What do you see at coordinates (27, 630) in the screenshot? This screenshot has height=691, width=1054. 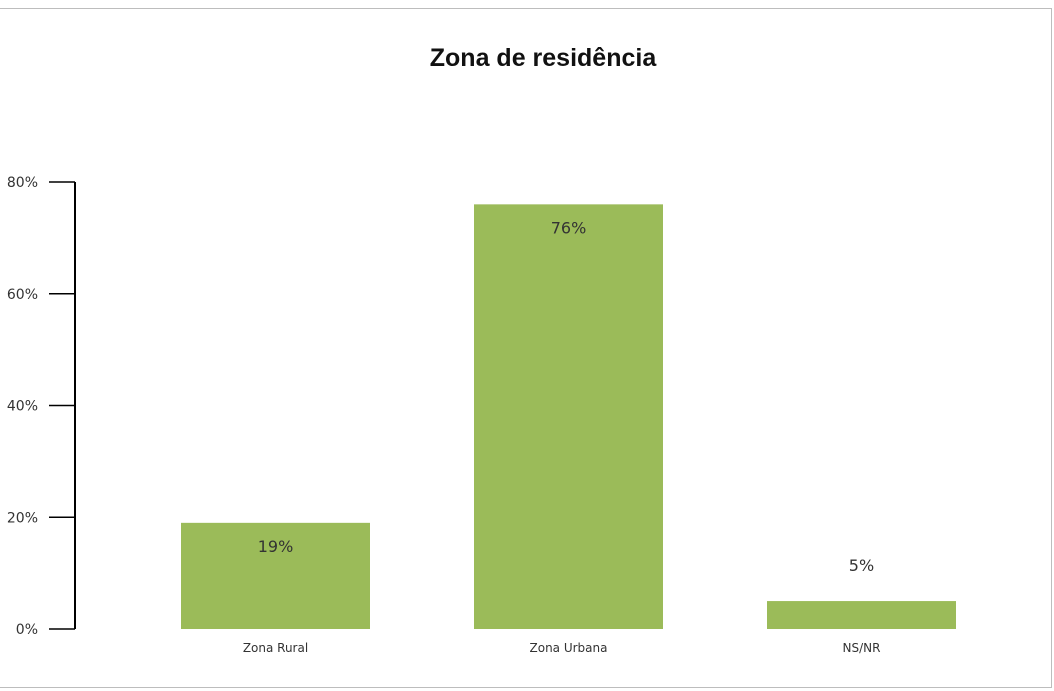 I see `y-tick-label-0: 0%` at bounding box center [27, 630].